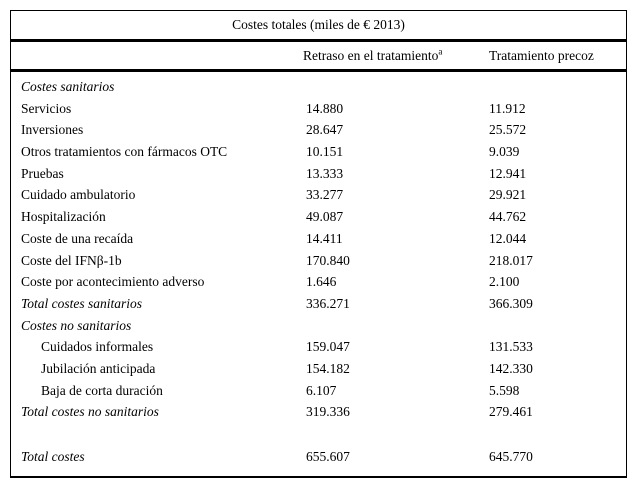 The image size is (637, 491). Describe the element at coordinates (102, 390) in the screenshot. I see `row-label: Baja de corta duración` at that location.